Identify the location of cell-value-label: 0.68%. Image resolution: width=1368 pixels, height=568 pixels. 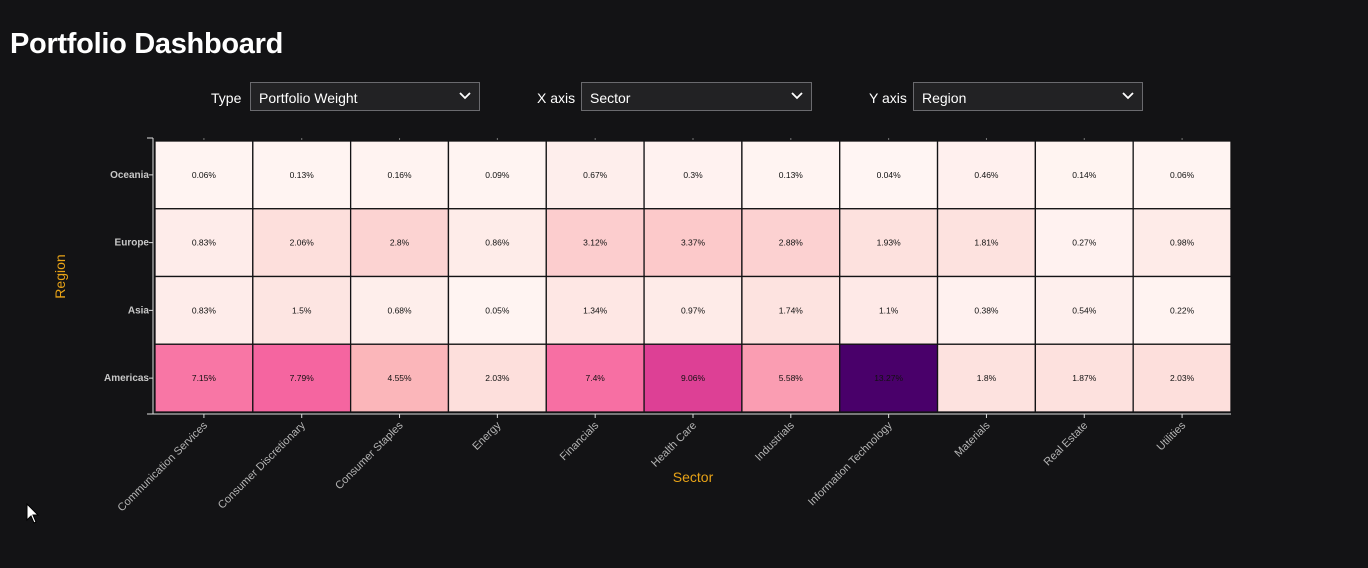
(399, 310).